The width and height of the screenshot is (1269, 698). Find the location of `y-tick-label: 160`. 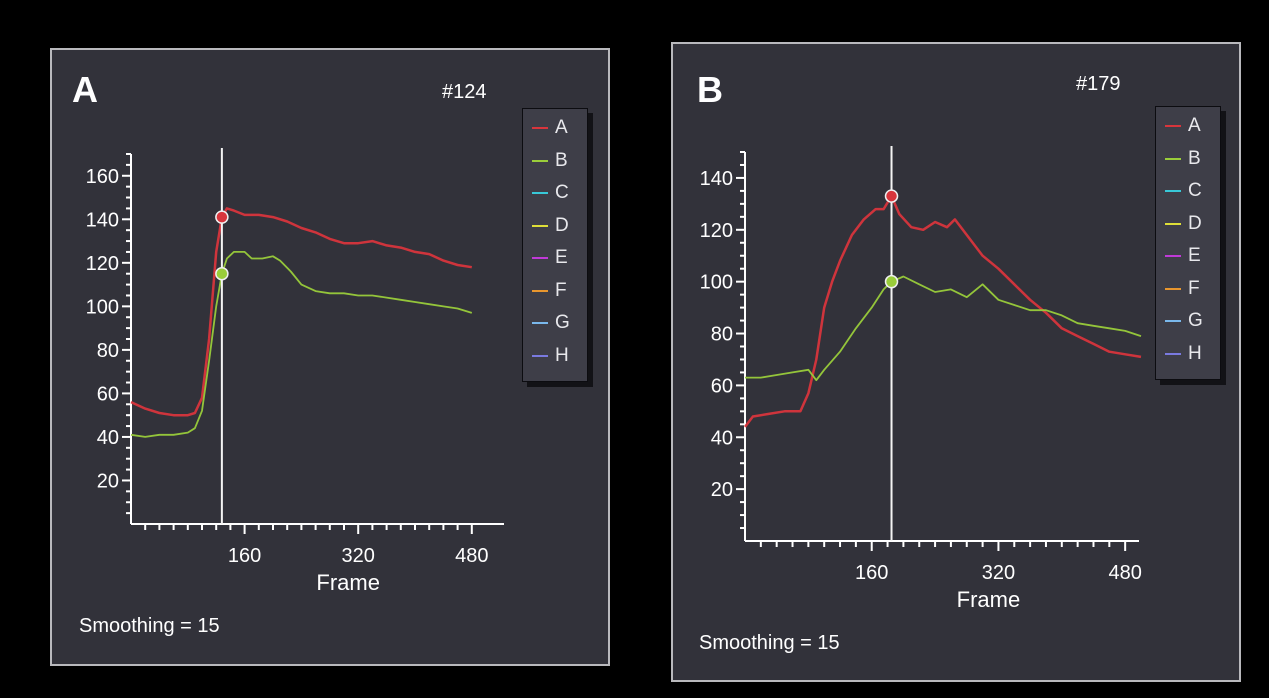

y-tick-label: 160 is located at coordinates (102, 177).